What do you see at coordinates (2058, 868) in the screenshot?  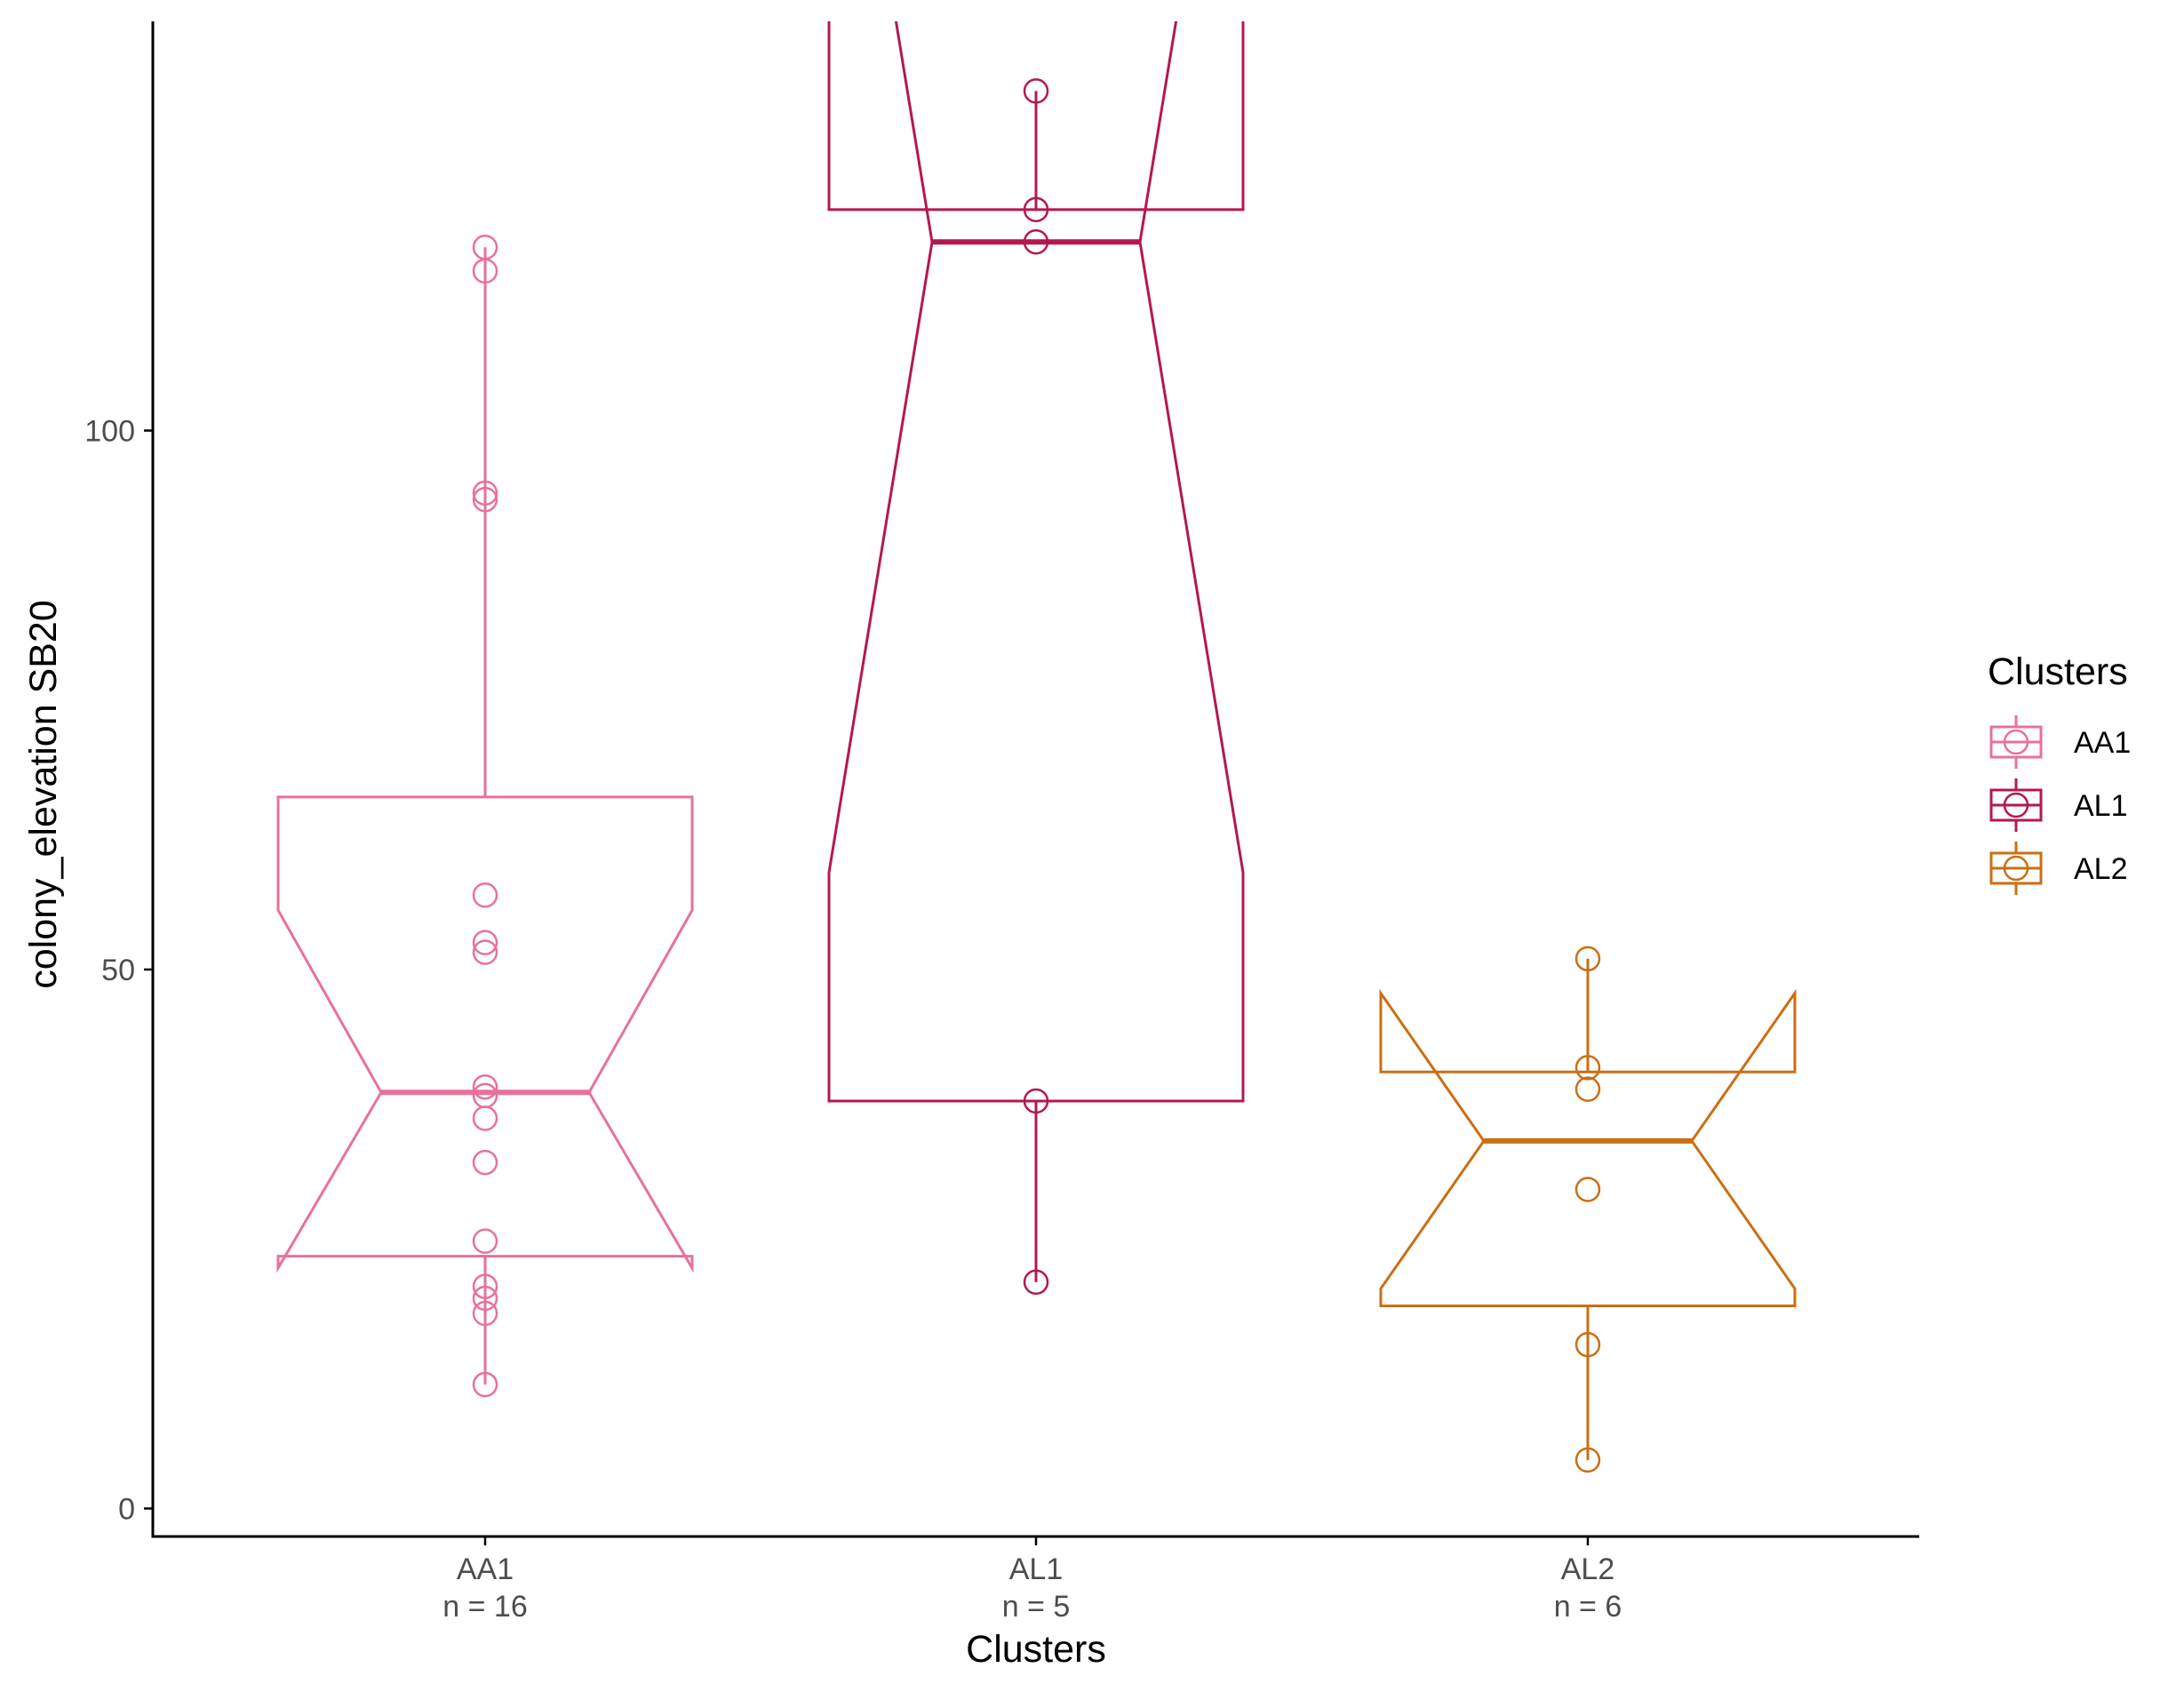 I see `legend-item-al2: AL2` at bounding box center [2058, 868].